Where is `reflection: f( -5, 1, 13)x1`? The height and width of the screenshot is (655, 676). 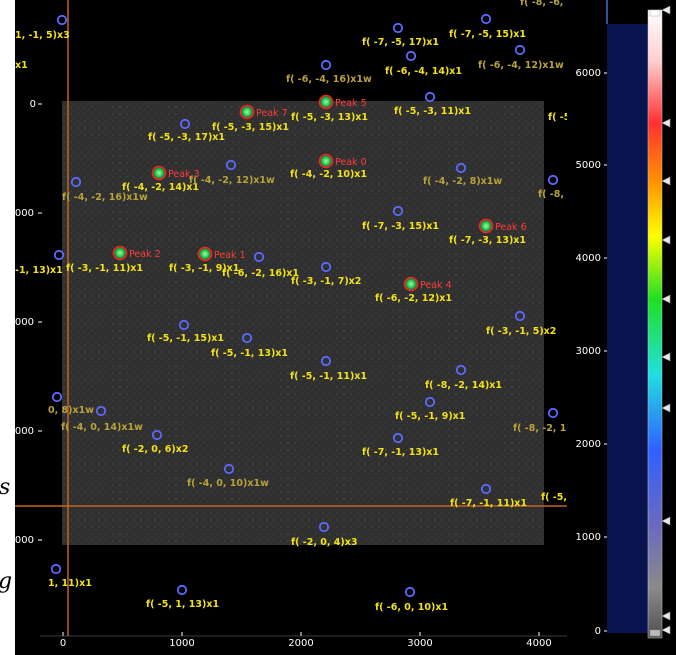
reflection: f( -5, 1, 13)x1 is located at coordinates (182, 597).